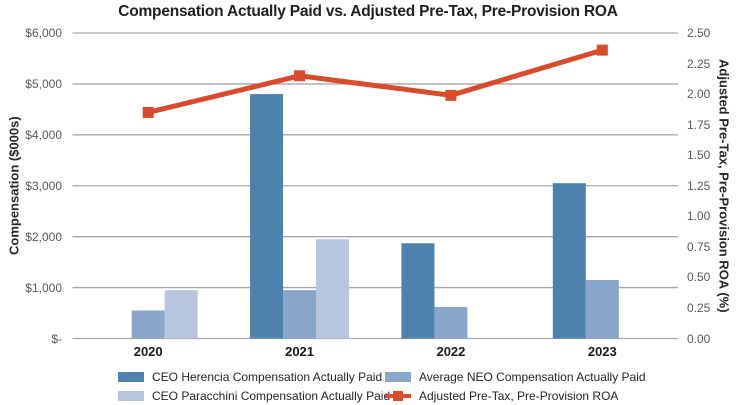 This screenshot has width=736, height=405. I want to click on roa-line, so click(375, 81).